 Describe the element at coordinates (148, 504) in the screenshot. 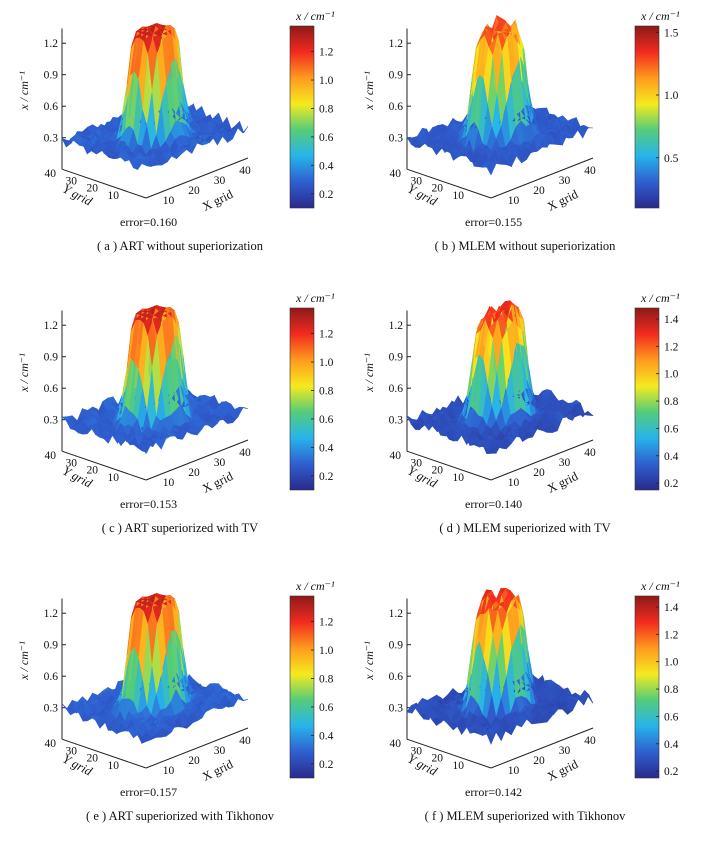

I see `error-label: error=0.153` at that location.